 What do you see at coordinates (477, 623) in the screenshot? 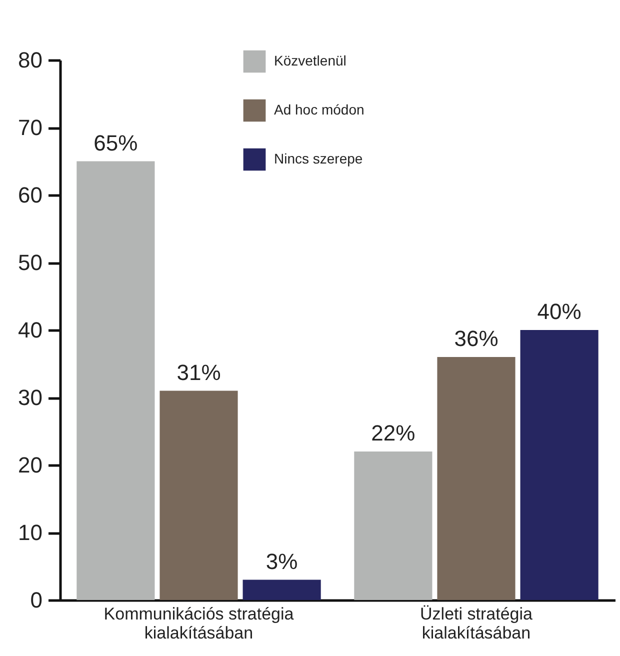
I see `x-tick-label: Üzleti stratégia kialakításában` at bounding box center [477, 623].